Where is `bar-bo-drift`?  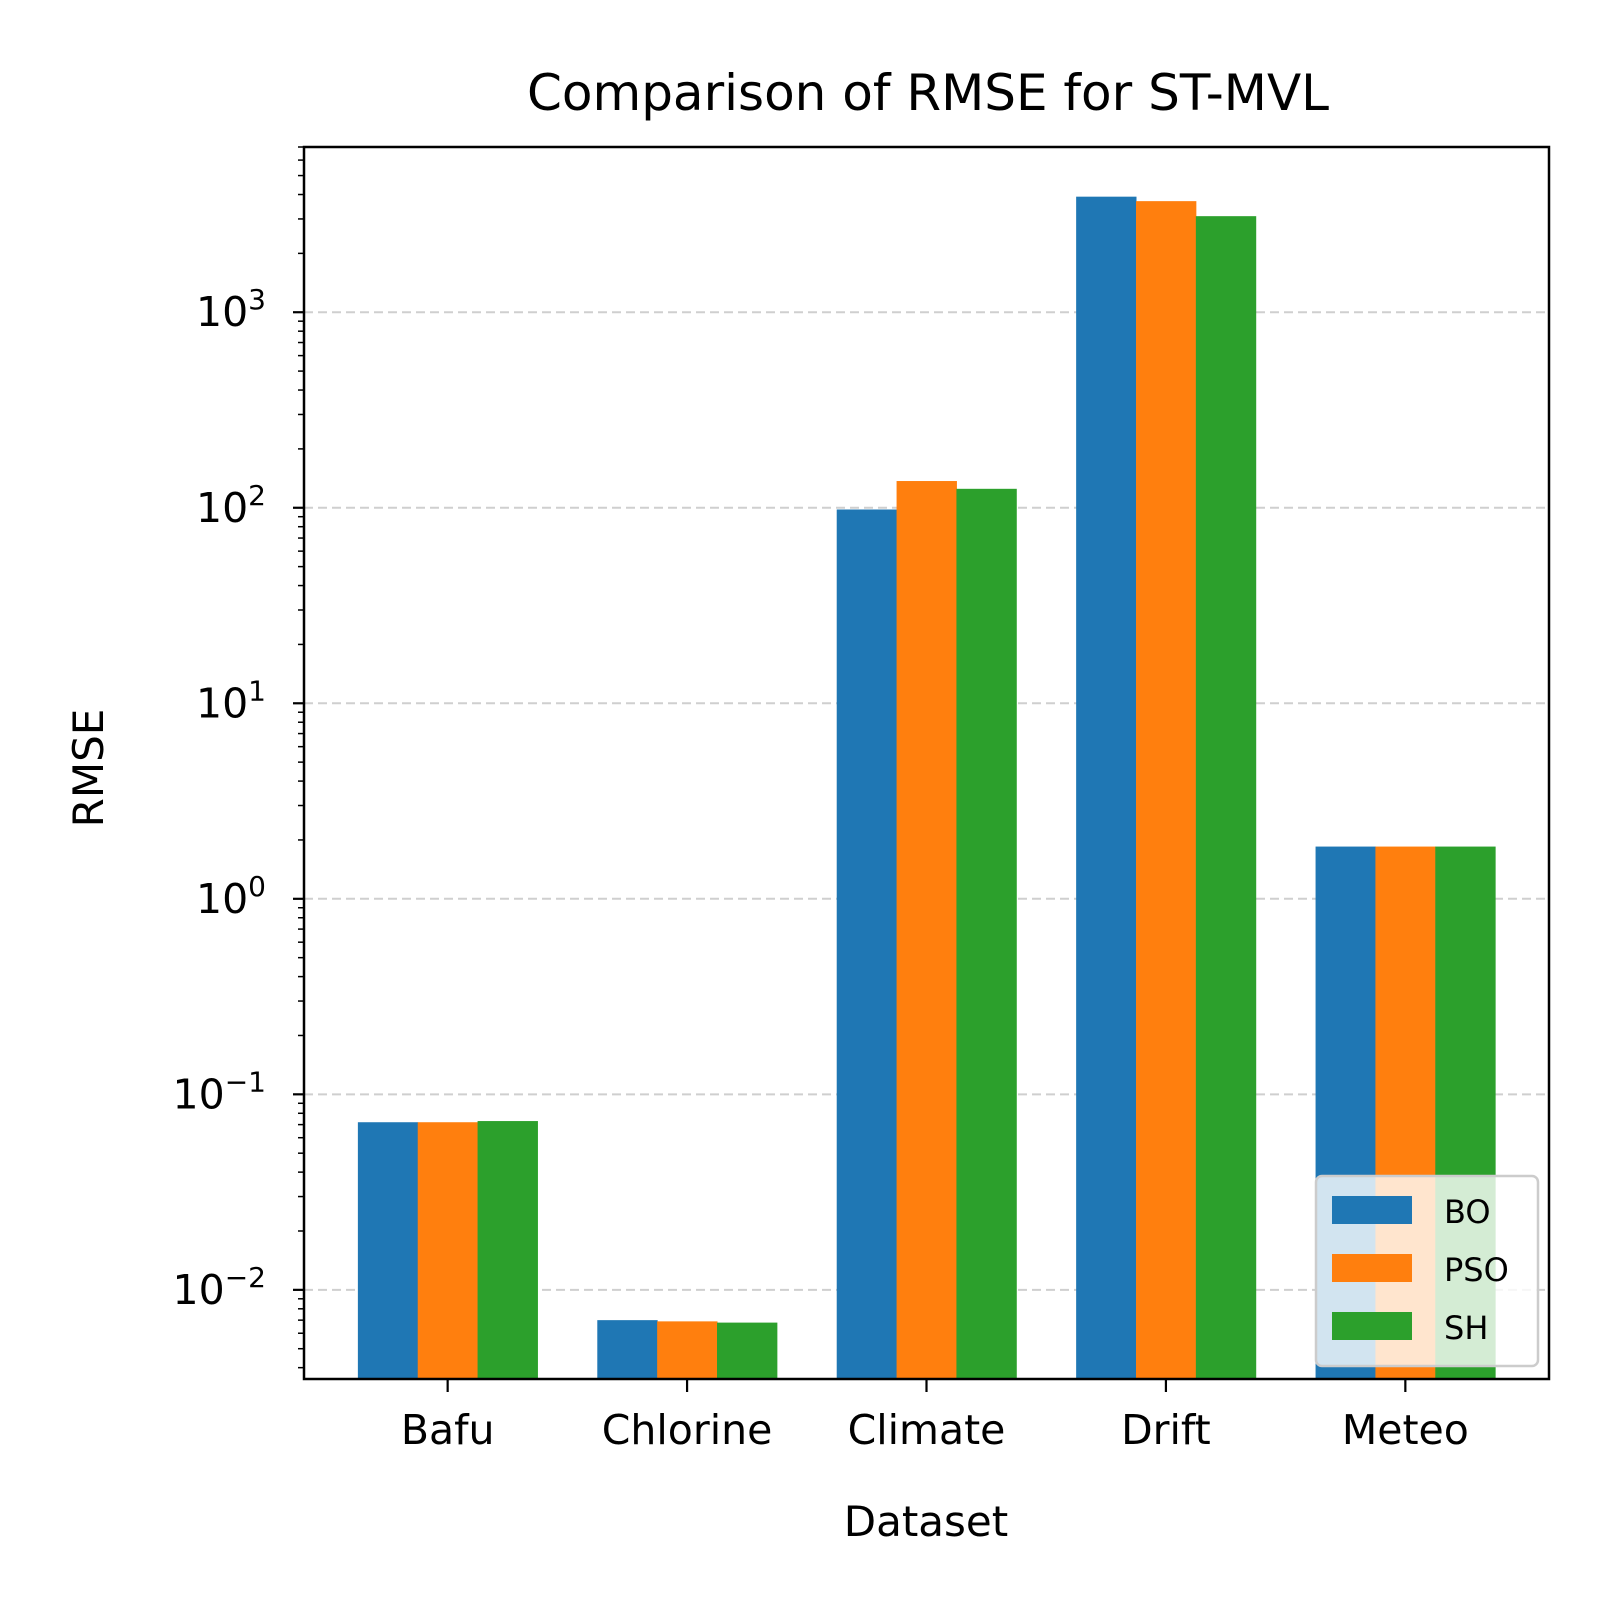
bar-bo-drift is located at coordinates (1106, 787).